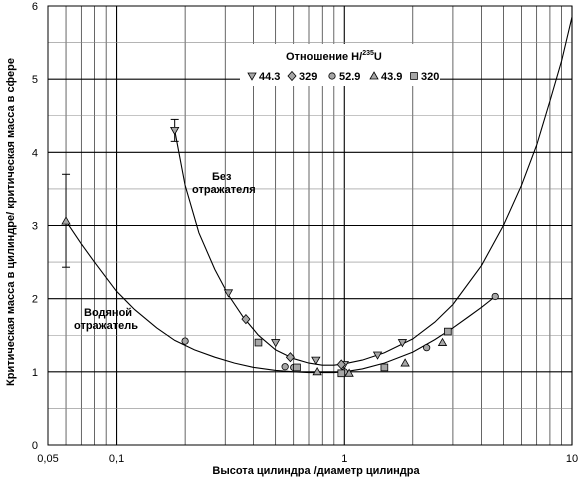 The height and width of the screenshot is (482, 580). Describe the element at coordinates (35, 7) in the screenshot. I see `y-tick-label: 6` at that location.